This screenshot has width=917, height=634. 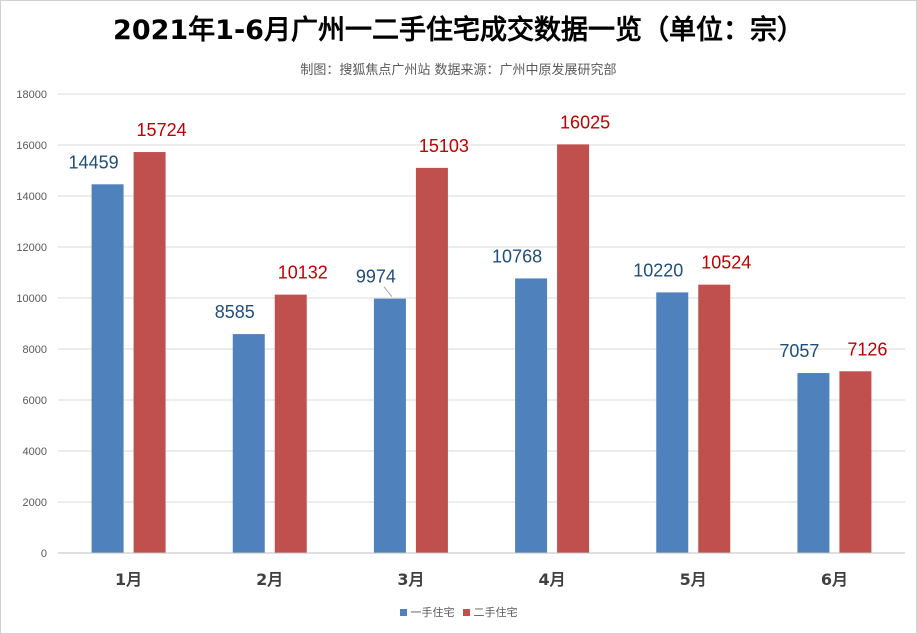 What do you see at coordinates (35, 401) in the screenshot?
I see `y-tick-label: 6000` at bounding box center [35, 401].